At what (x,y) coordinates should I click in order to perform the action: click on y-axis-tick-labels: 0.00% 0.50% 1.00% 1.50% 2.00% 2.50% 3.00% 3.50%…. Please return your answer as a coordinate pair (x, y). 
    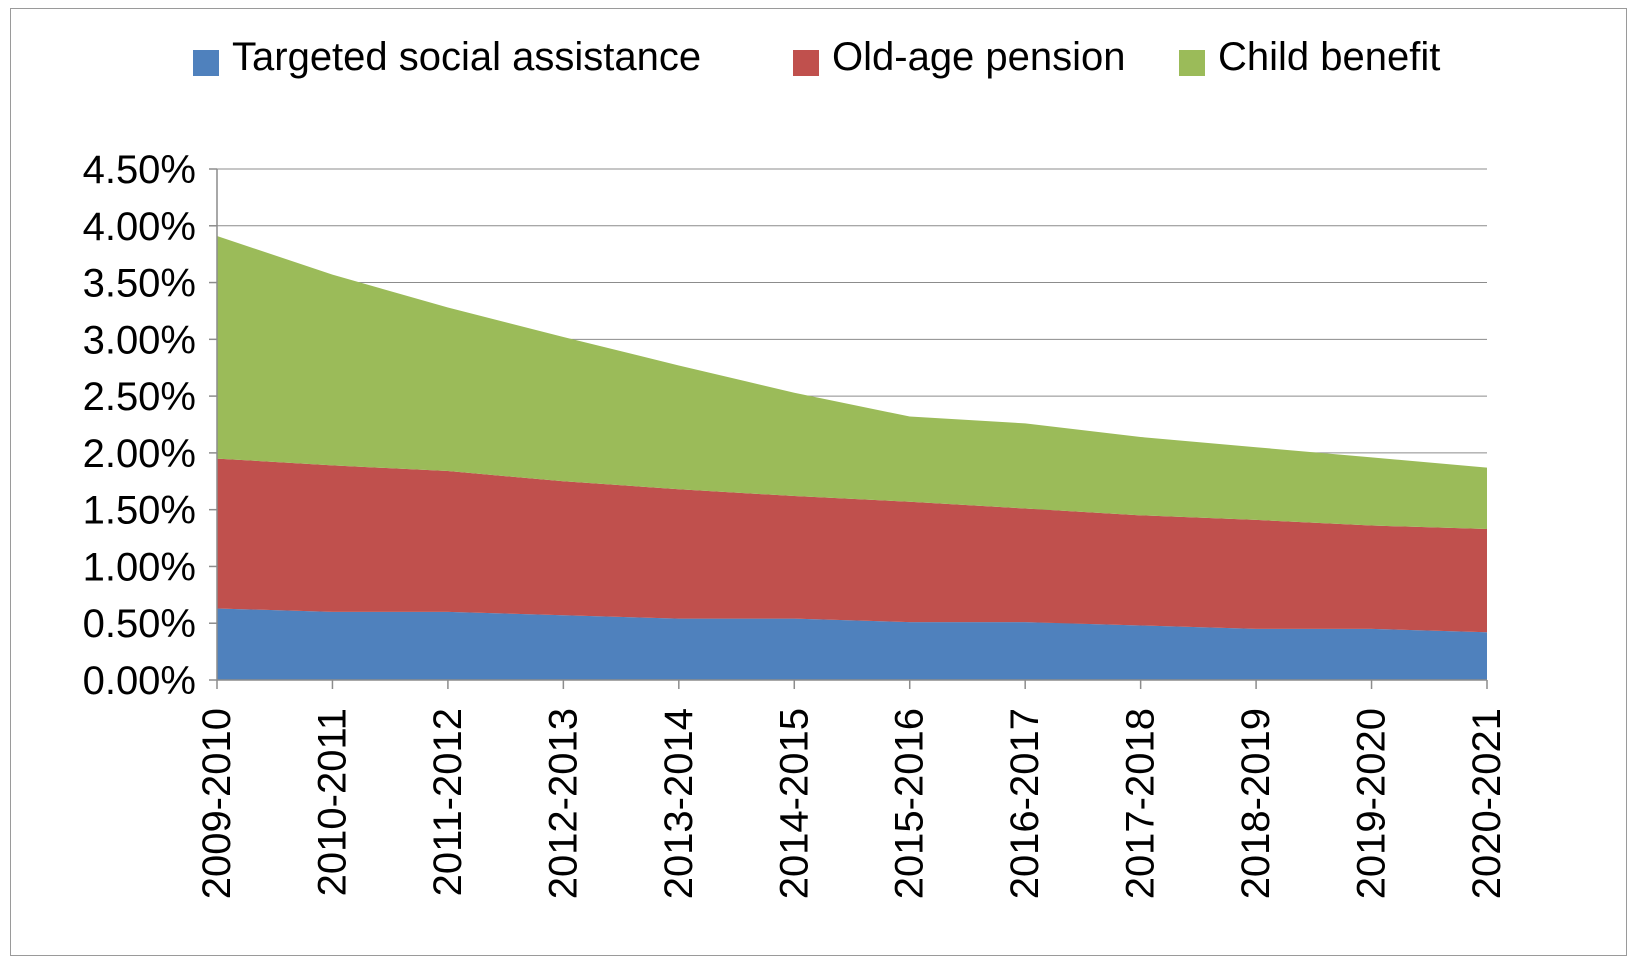
    Looking at the image, I should click on (139, 425).